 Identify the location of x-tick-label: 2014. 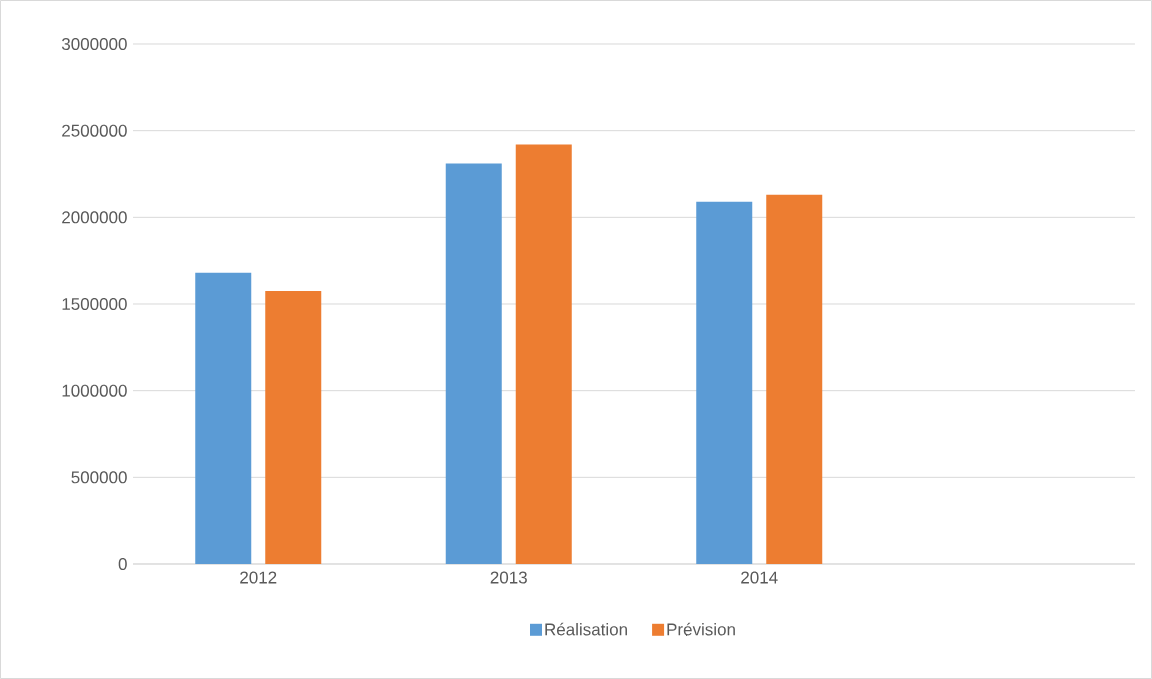
(759, 577).